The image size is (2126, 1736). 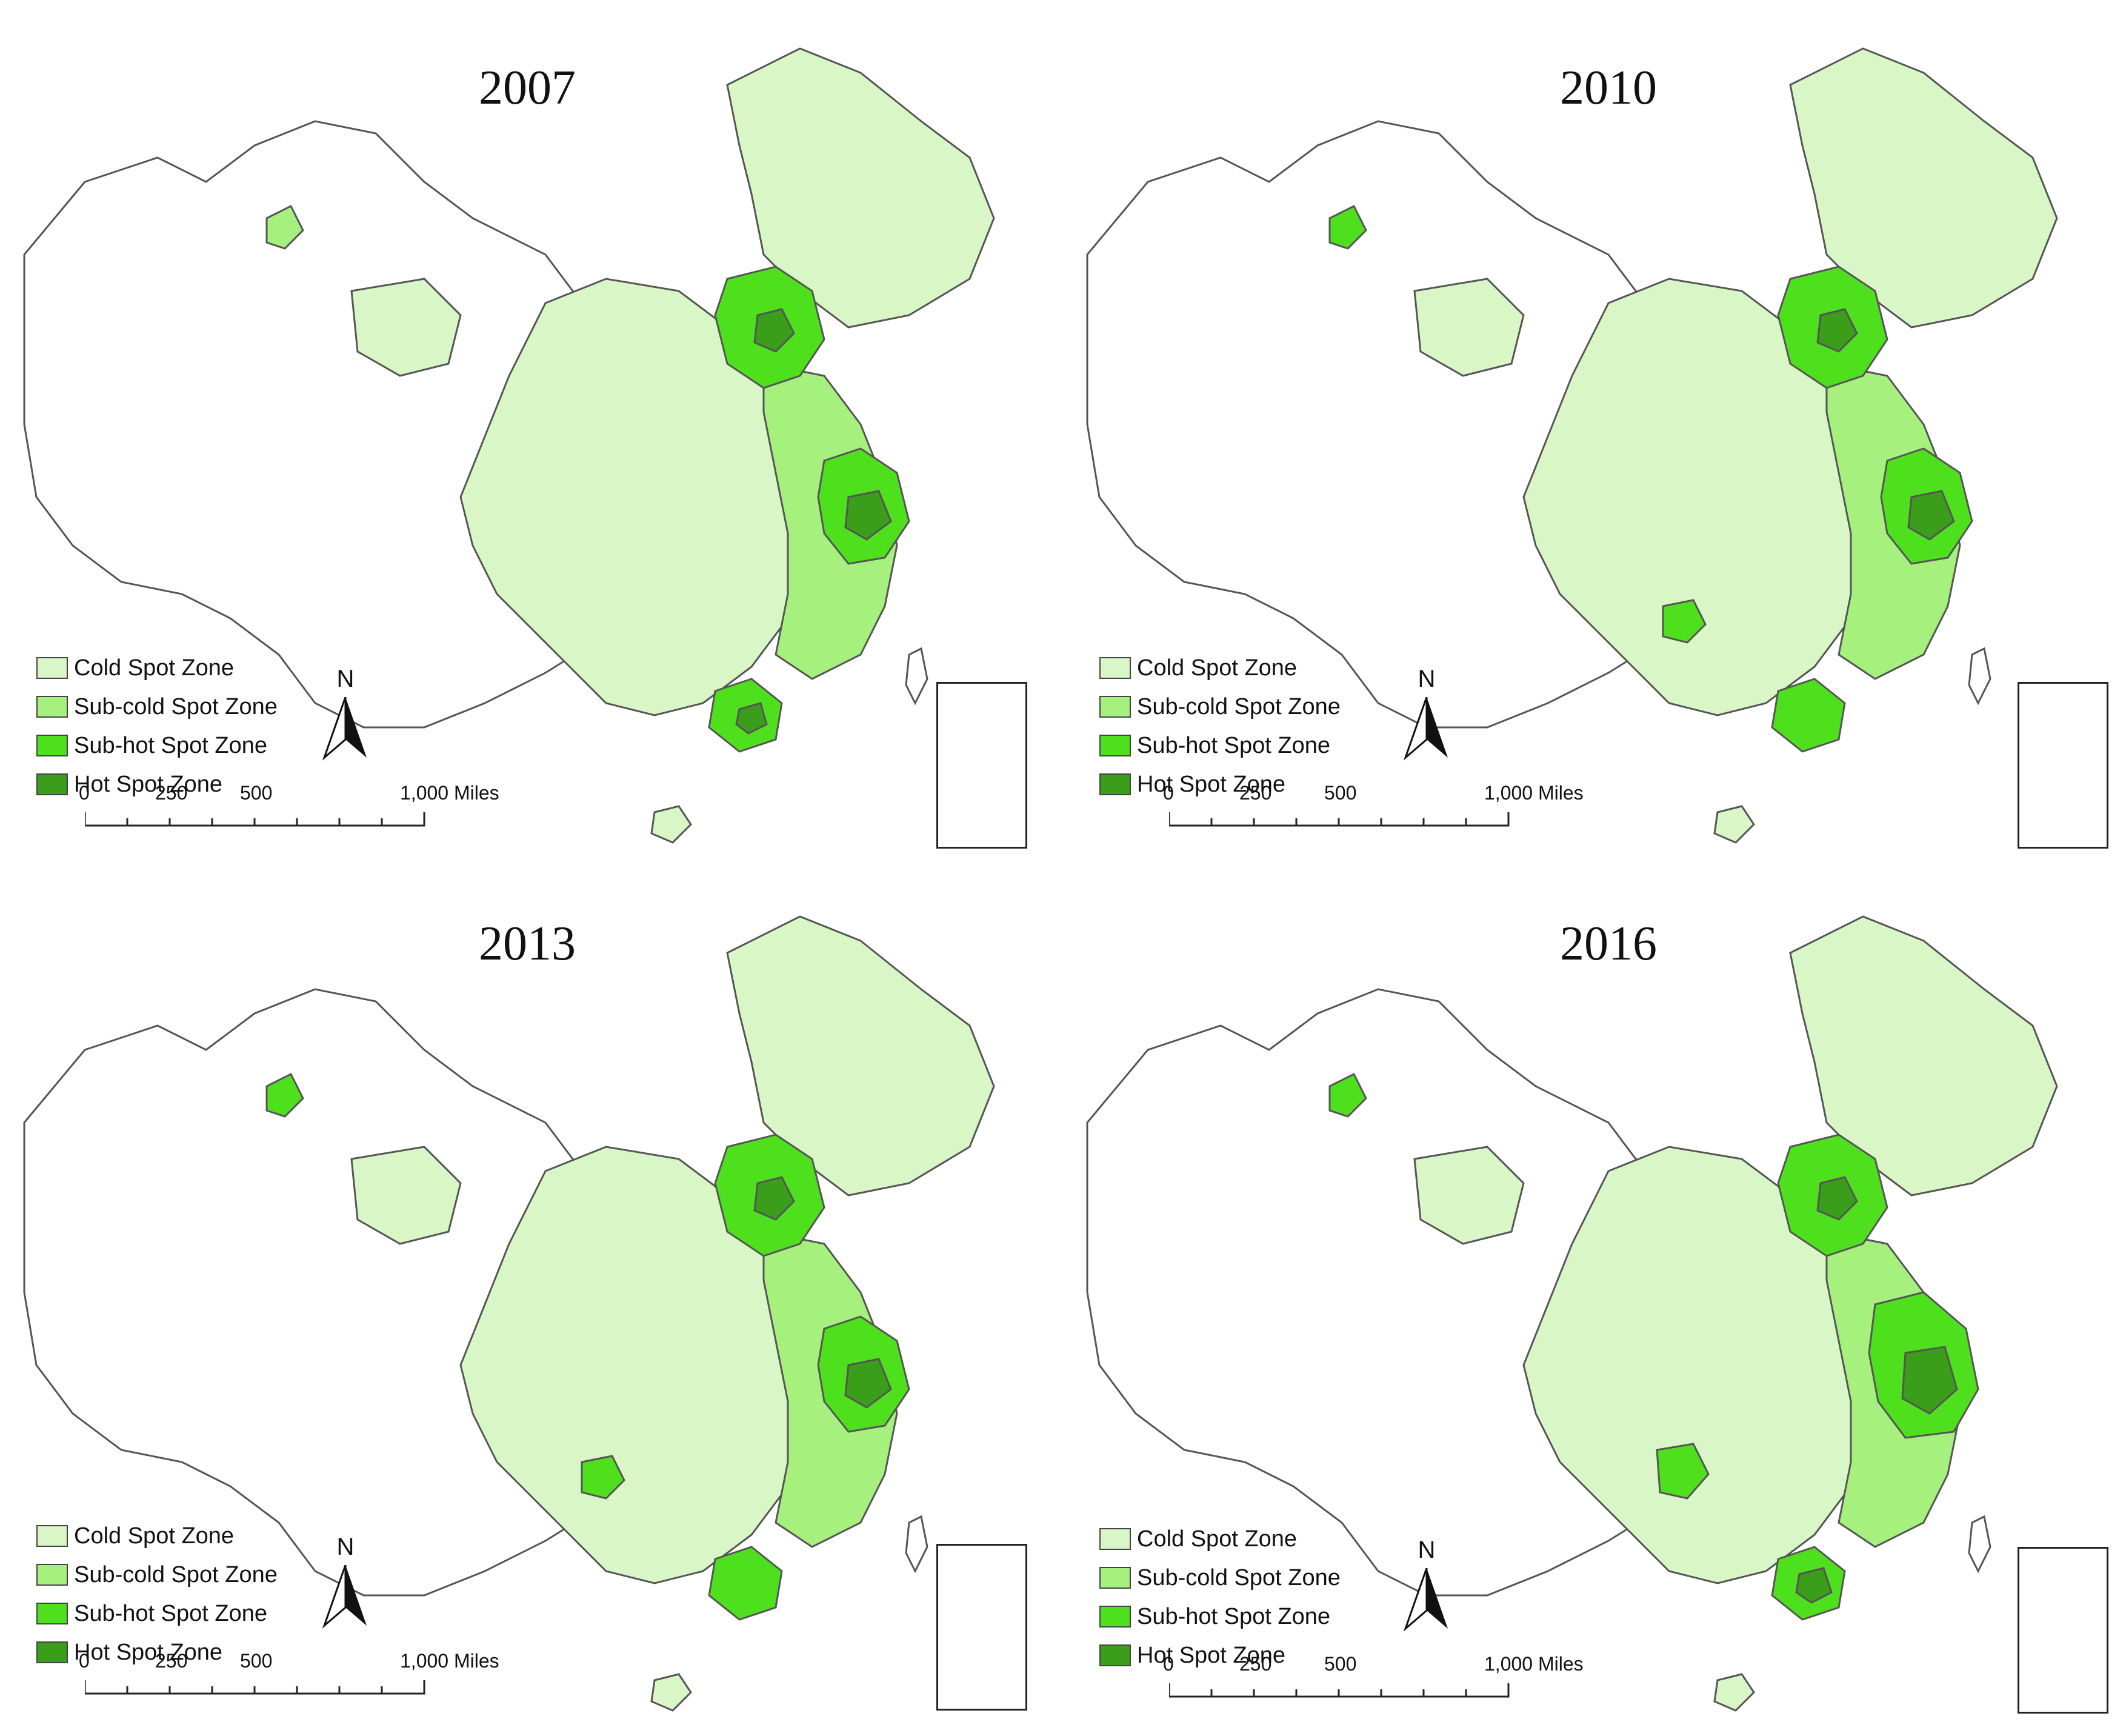 I want to click on cold-region-northwest, so click(x=406, y=1196).